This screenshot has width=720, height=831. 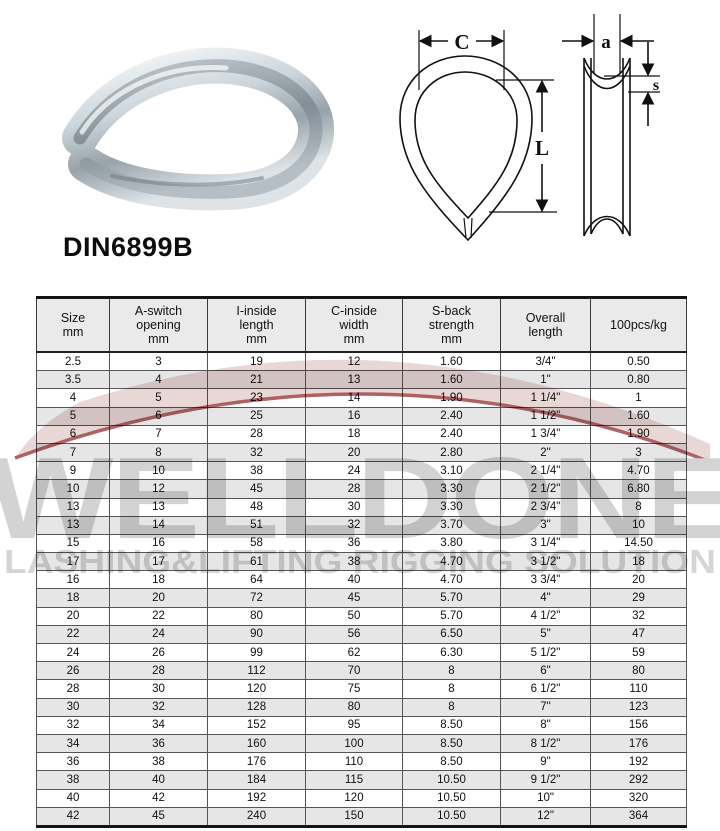 What do you see at coordinates (545, 380) in the screenshot?
I see `table-cell: 1"` at bounding box center [545, 380].